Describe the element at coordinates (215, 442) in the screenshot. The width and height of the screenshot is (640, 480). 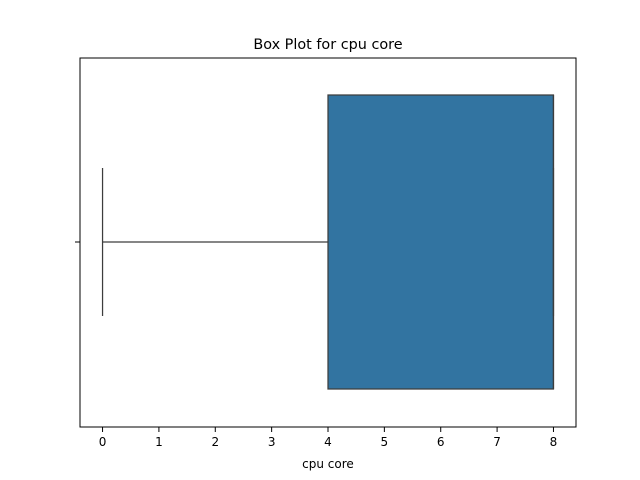
I see `x-tick-label-2: 2` at that location.